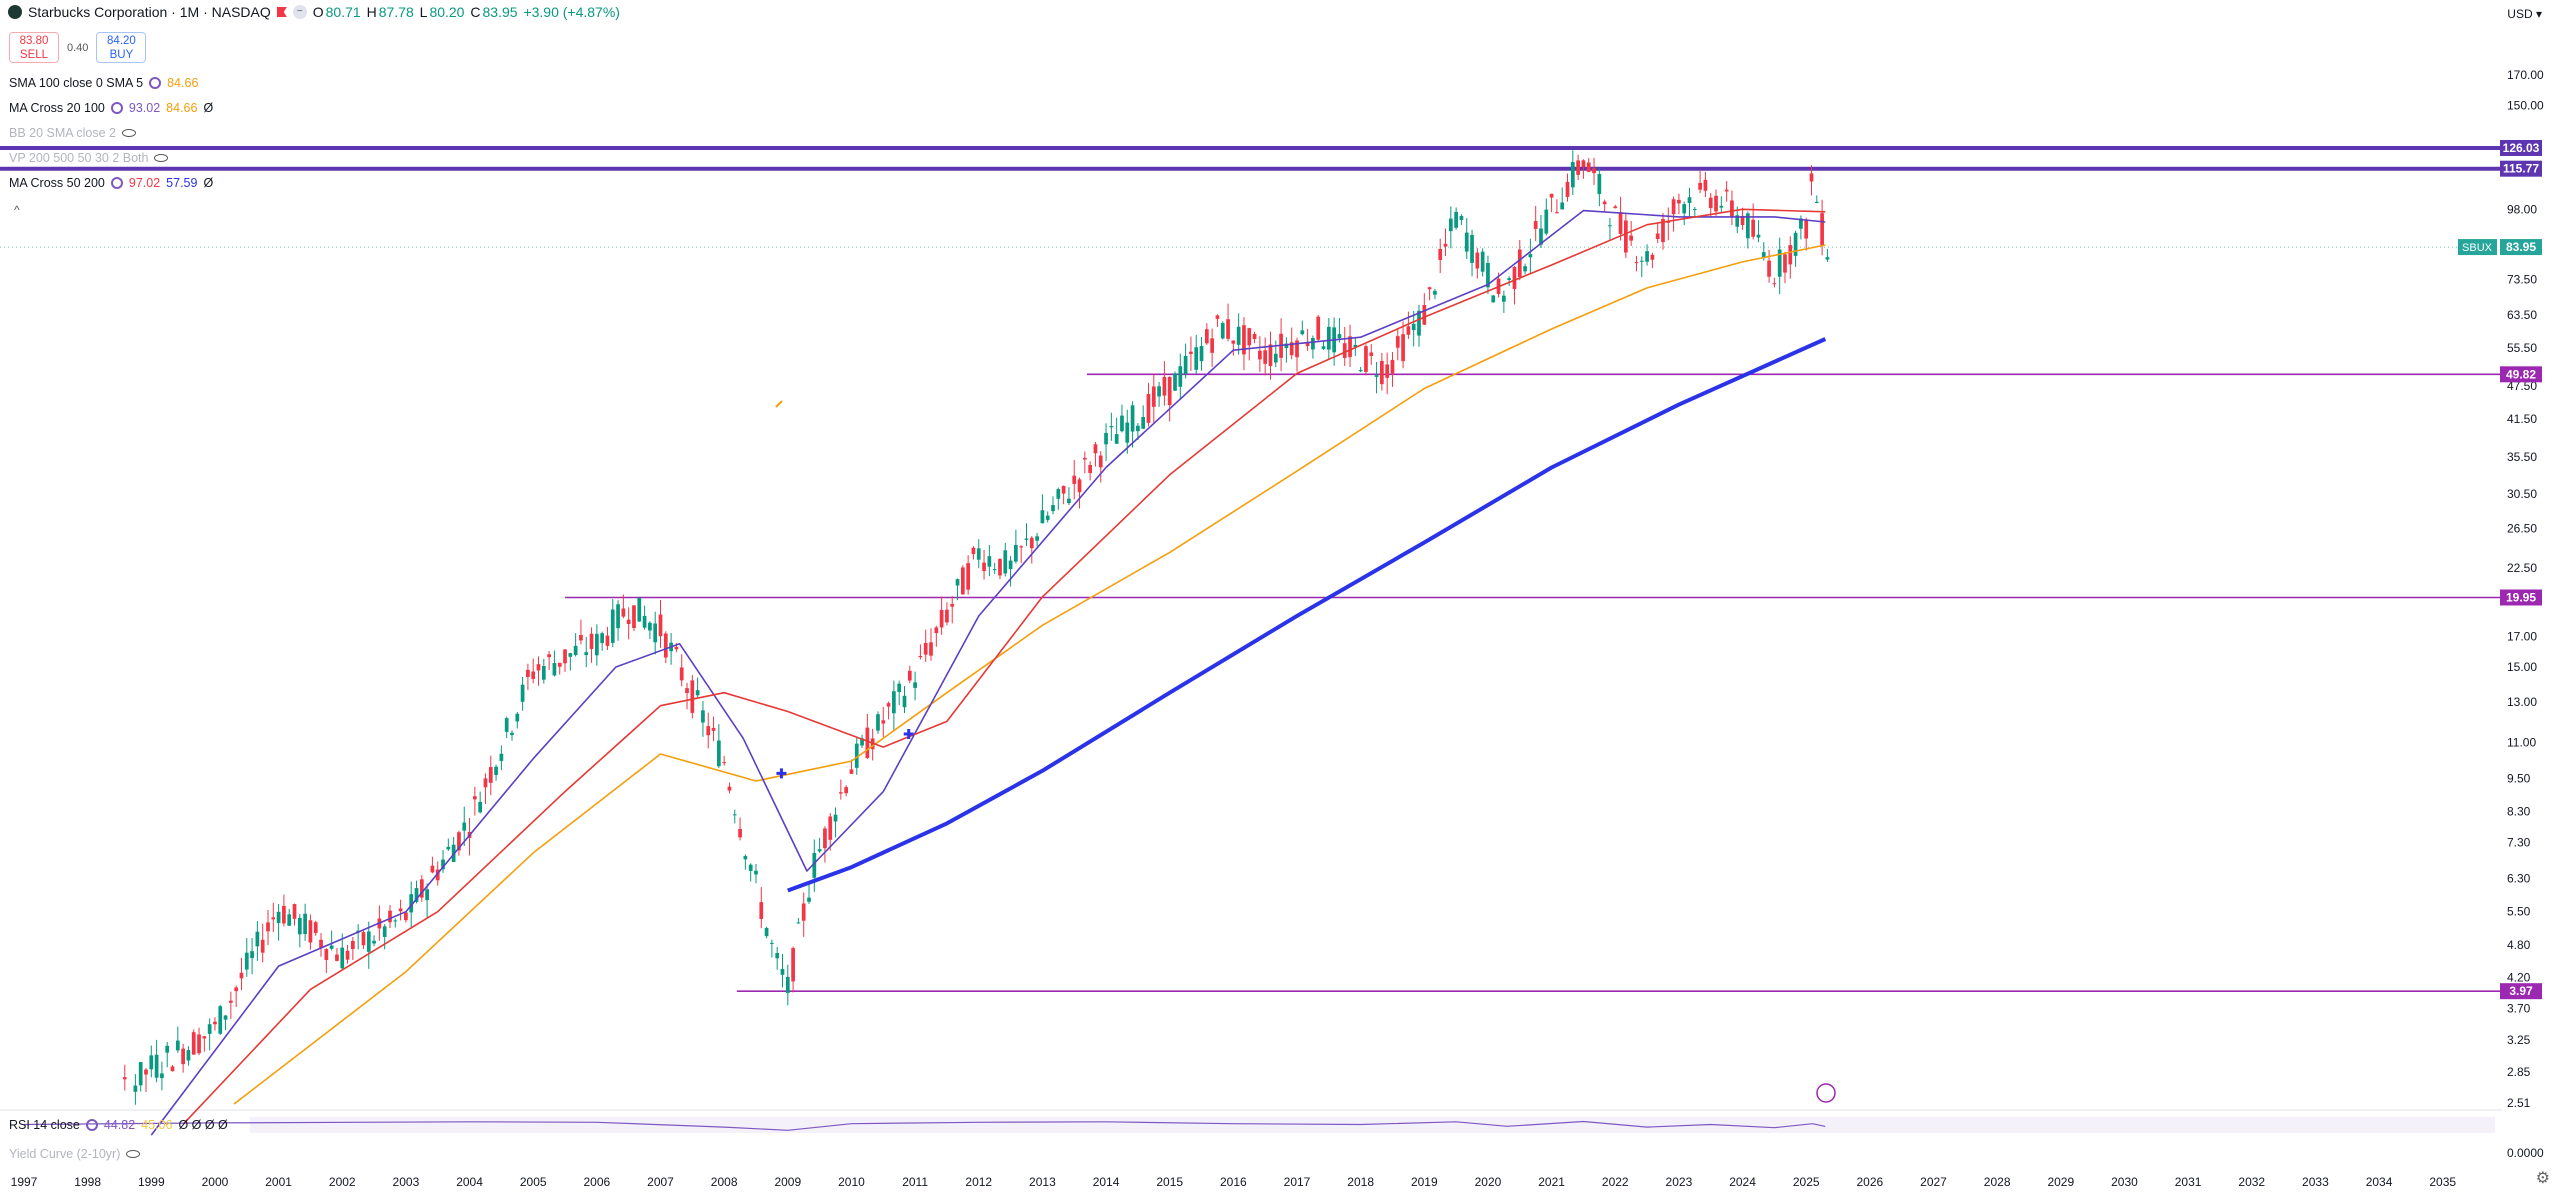 Image resolution: width=2560 pixels, height=1195 pixels. I want to click on rsi-line, so click(924, 1125).